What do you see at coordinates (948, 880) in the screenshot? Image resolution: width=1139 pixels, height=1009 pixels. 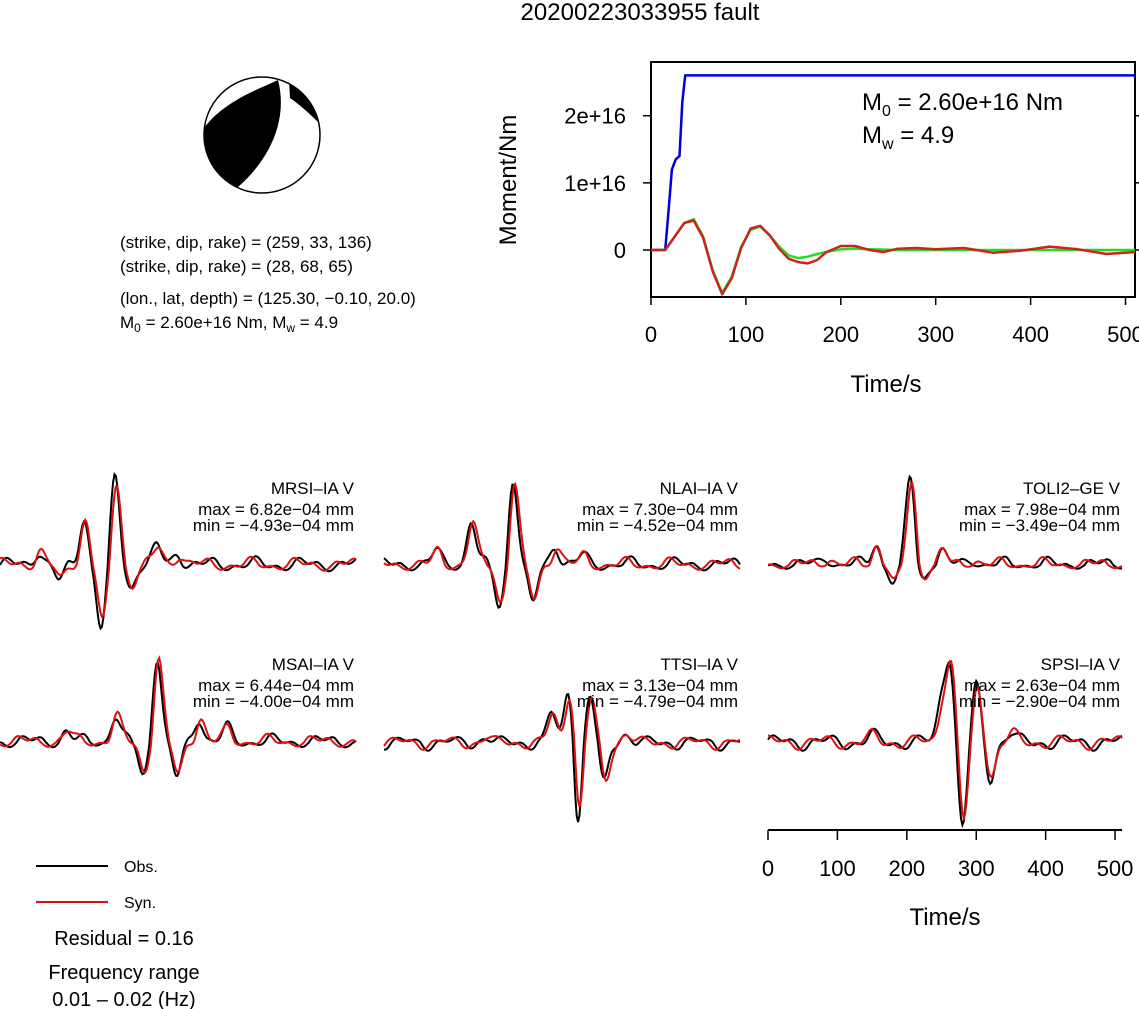 I see `waveform-time-axis: 0 100 200 300 400 500 Time/s` at bounding box center [948, 880].